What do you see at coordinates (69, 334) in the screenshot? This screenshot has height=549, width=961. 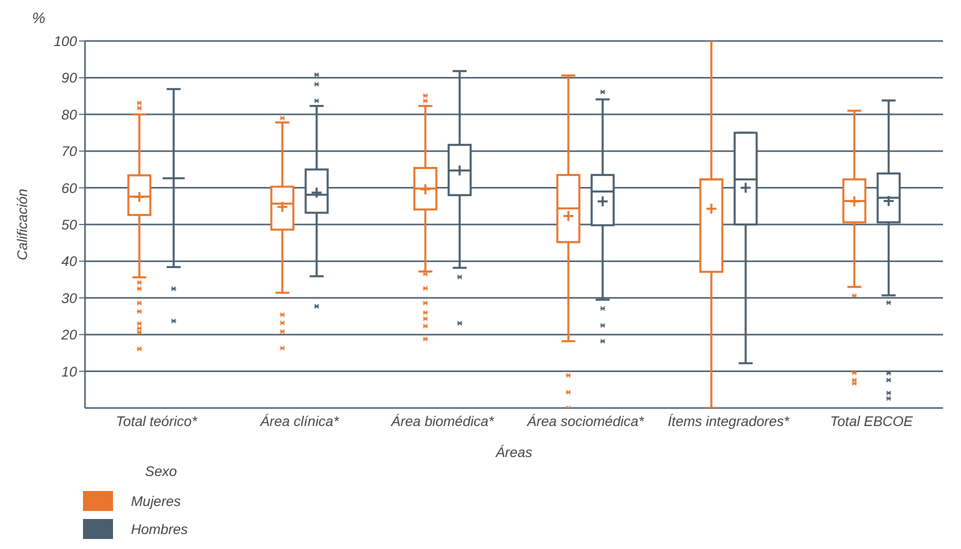 I see `y-tick-label: 20` at bounding box center [69, 334].